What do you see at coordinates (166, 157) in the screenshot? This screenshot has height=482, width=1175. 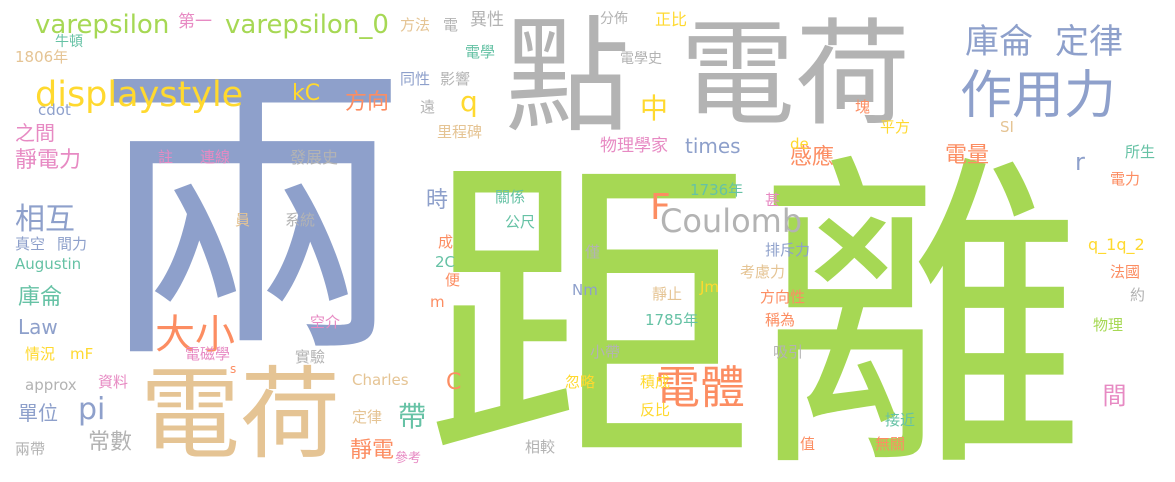 I see `word-53: 註` at bounding box center [166, 157].